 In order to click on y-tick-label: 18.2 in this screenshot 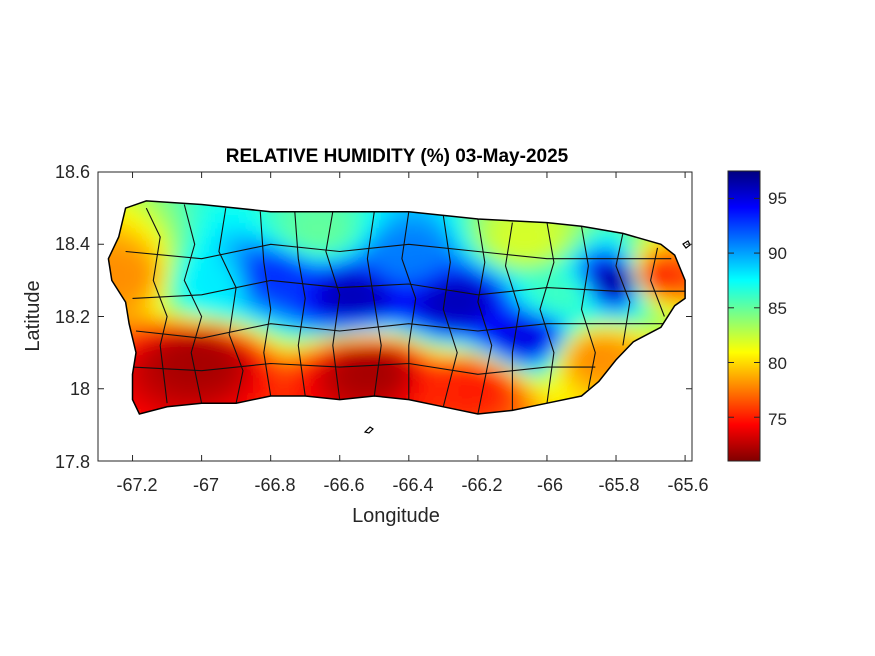, I will do `click(72, 317)`.